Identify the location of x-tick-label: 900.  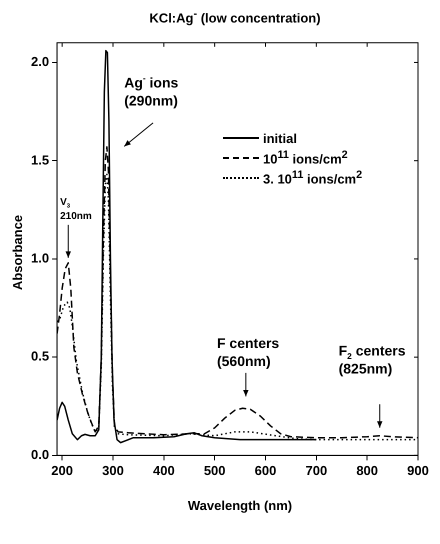
(418, 470).